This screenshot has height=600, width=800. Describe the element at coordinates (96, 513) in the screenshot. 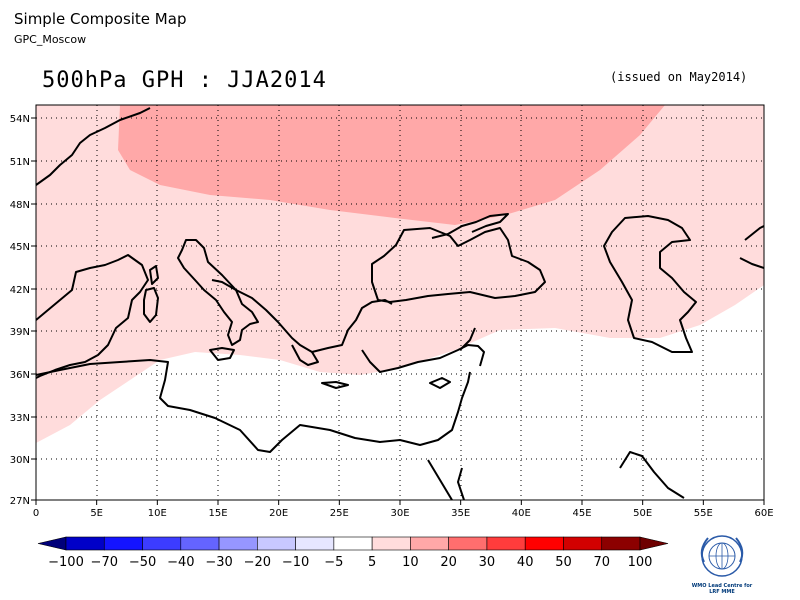

I see `lon-label: 5E` at that location.